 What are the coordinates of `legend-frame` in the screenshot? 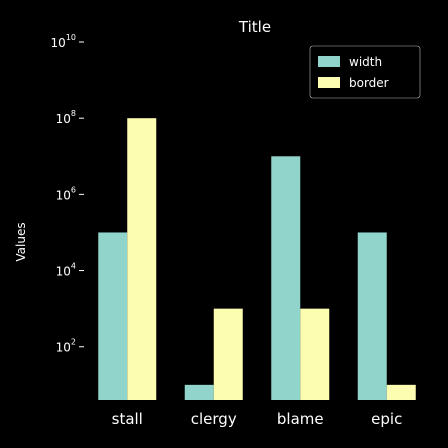 It's located at (365, 72).